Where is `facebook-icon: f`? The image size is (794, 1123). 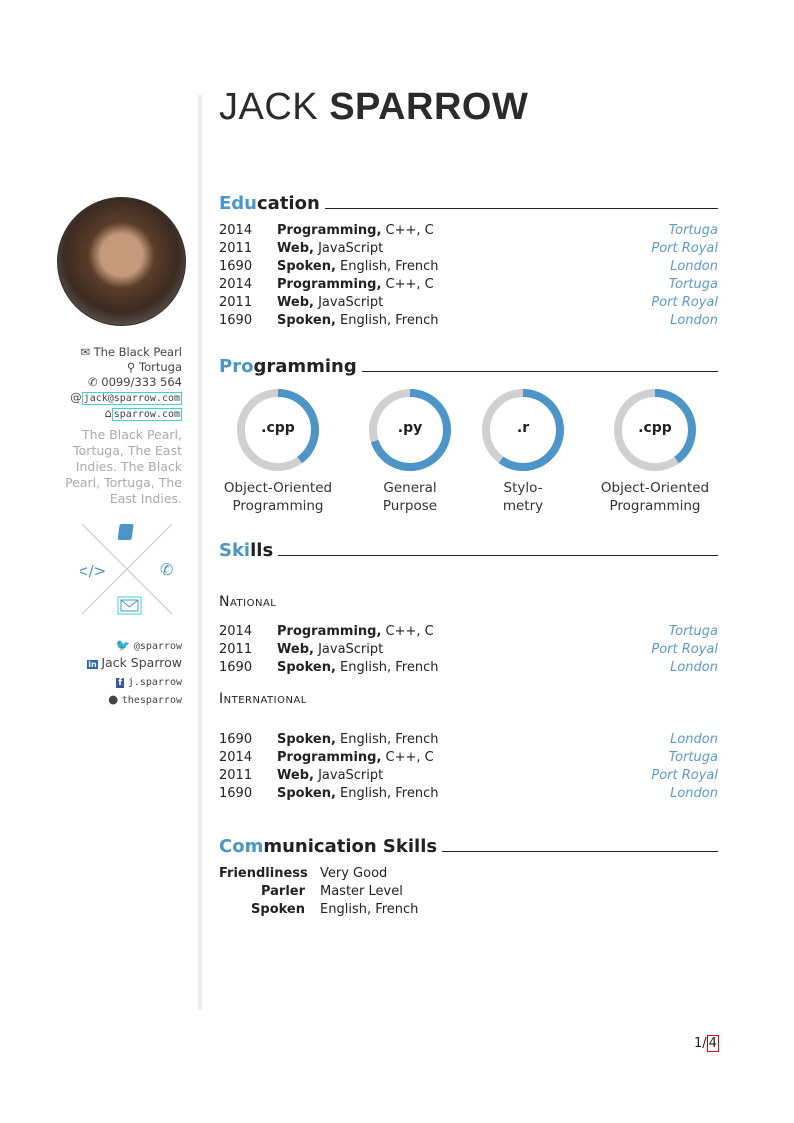 facebook-icon: f is located at coordinates (120, 683).